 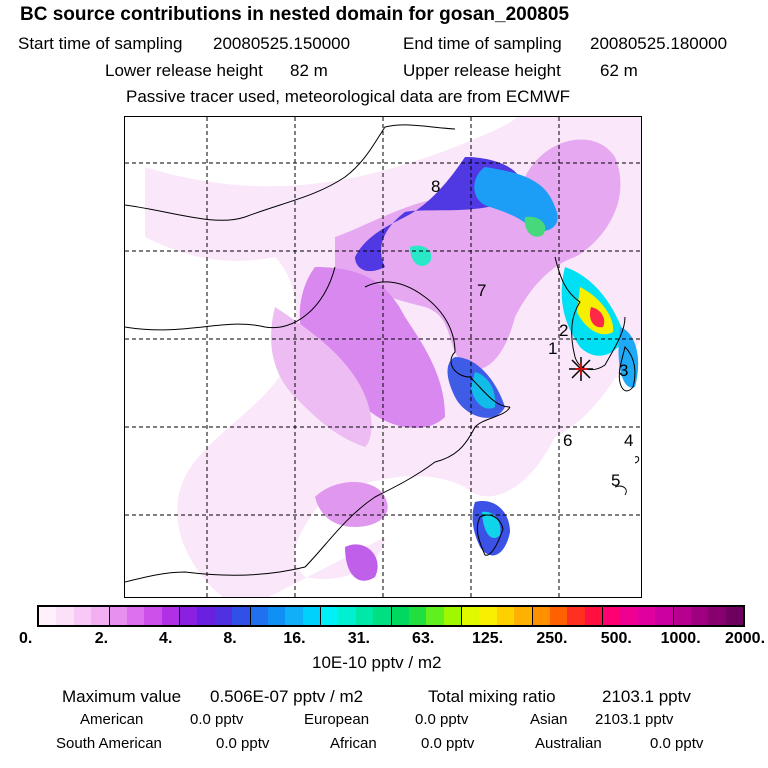 What do you see at coordinates (282, 43) in the screenshot?
I see `start-time-value: 20080525.150000` at bounding box center [282, 43].